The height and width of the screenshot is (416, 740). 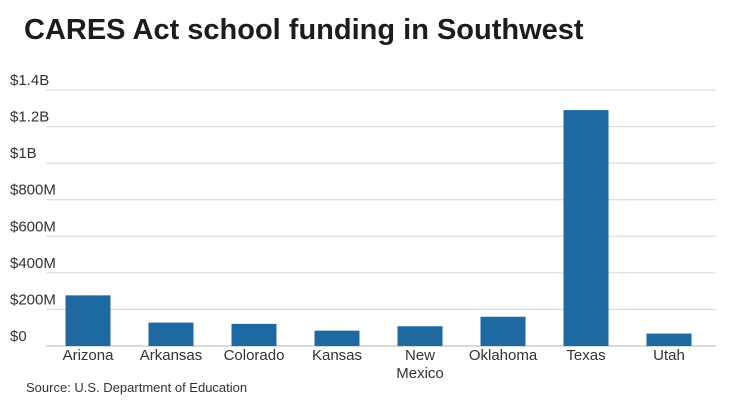 What do you see at coordinates (585, 355) in the screenshot?
I see `x-tick-label: Texas` at bounding box center [585, 355].